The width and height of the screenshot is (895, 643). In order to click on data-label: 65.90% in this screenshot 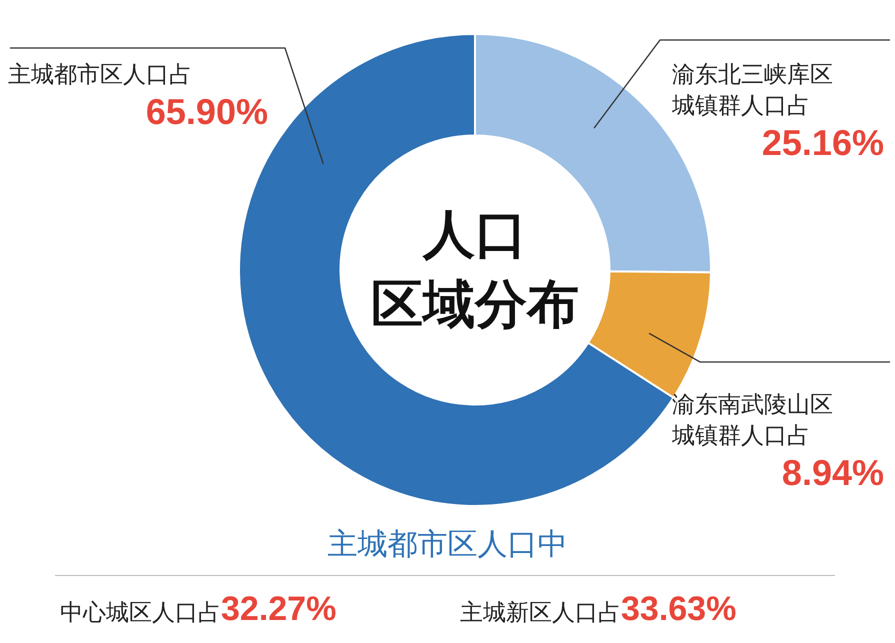, I will do `click(206, 112)`.